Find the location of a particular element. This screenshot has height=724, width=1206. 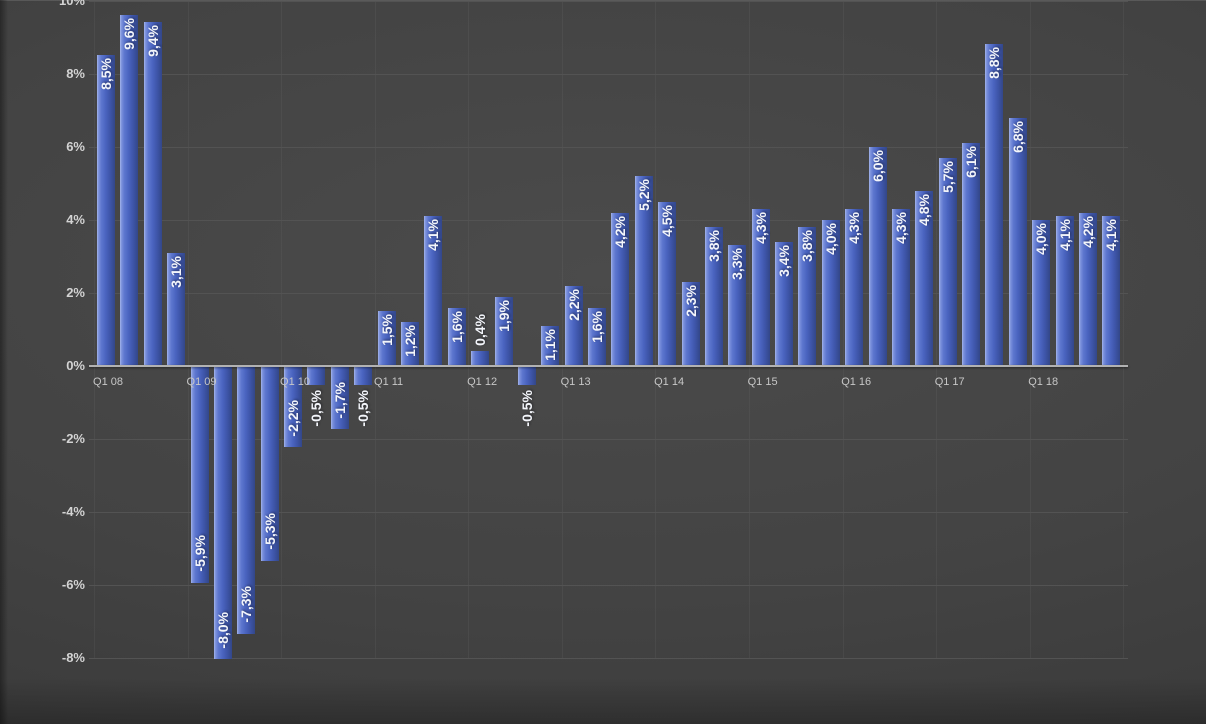

gridline--6% is located at coordinates (608, 586).